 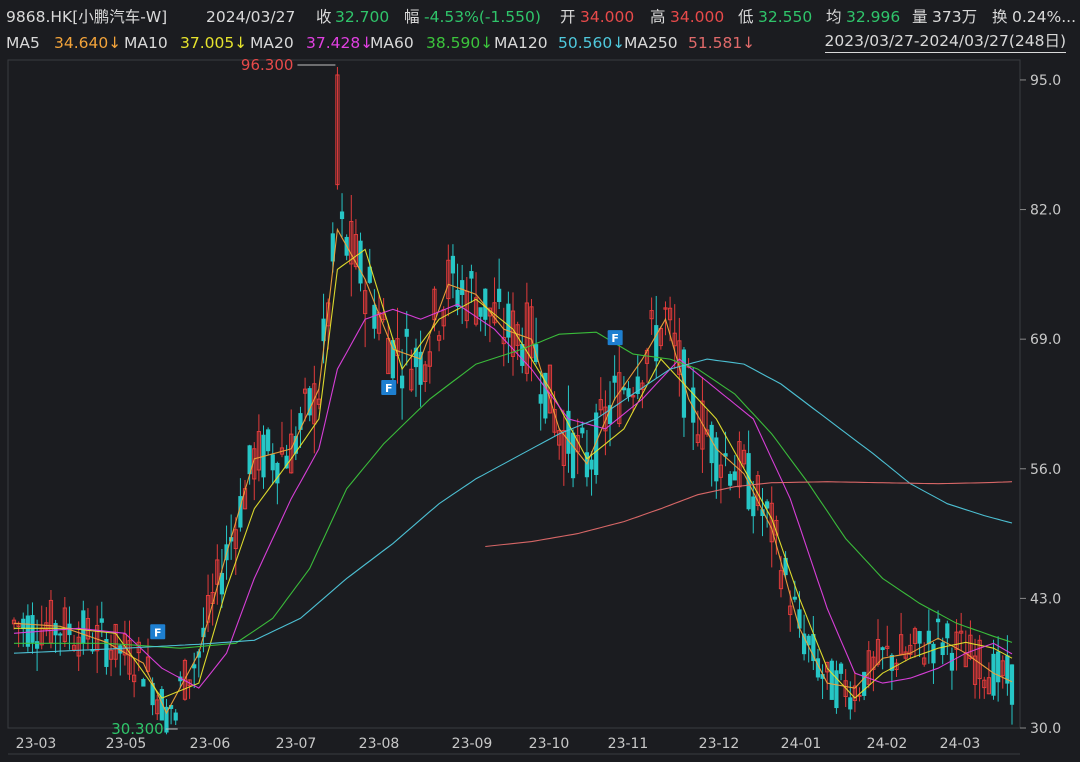 What do you see at coordinates (272, 43) in the screenshot?
I see `ma20-label: MA20` at bounding box center [272, 43].